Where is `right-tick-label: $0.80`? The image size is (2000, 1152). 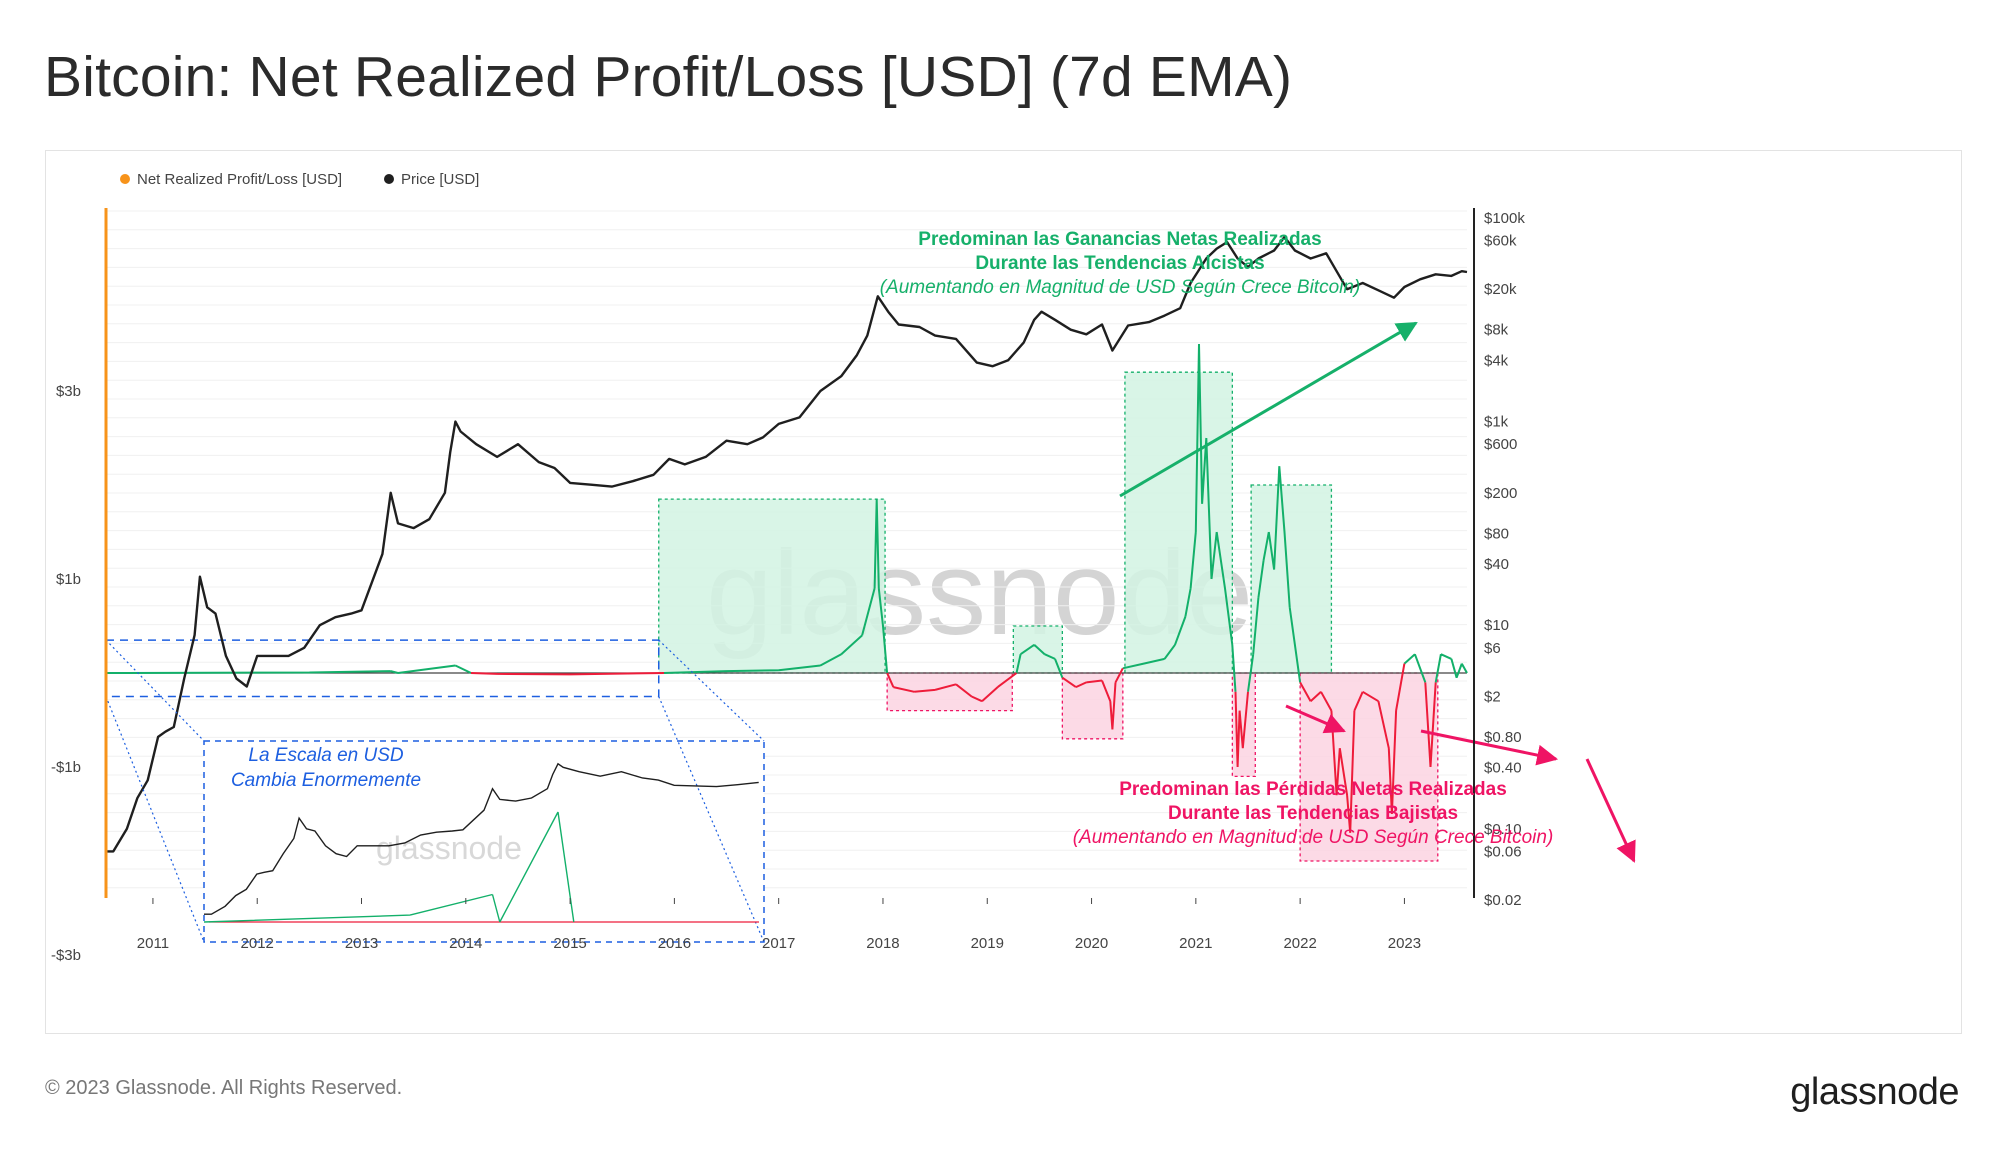
right-tick-label: $0.80 is located at coordinates (1503, 737).